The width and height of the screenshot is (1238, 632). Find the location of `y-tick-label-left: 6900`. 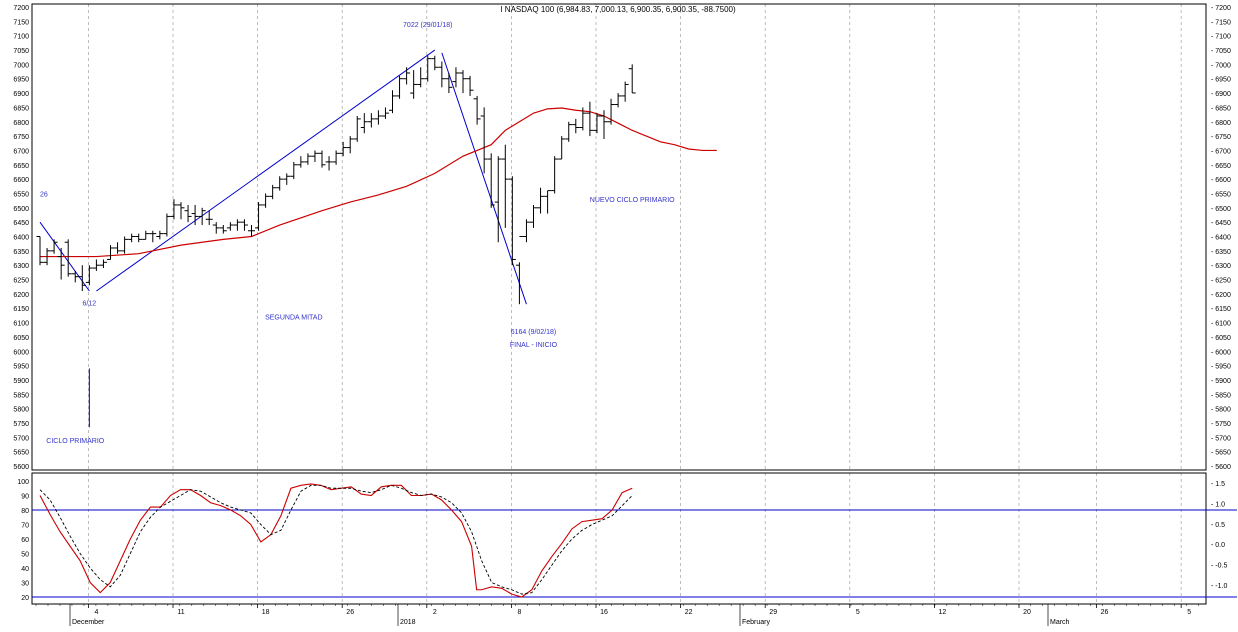

y-tick-label-left: 6900 is located at coordinates (21, 94).